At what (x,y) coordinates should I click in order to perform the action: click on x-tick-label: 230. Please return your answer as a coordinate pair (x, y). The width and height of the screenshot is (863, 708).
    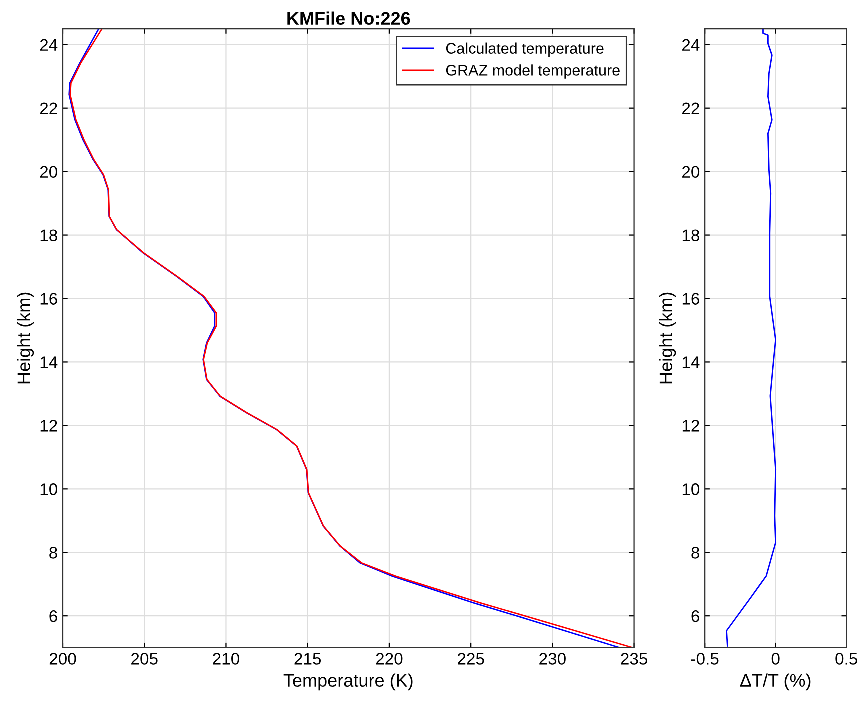
    Looking at the image, I should click on (553, 659).